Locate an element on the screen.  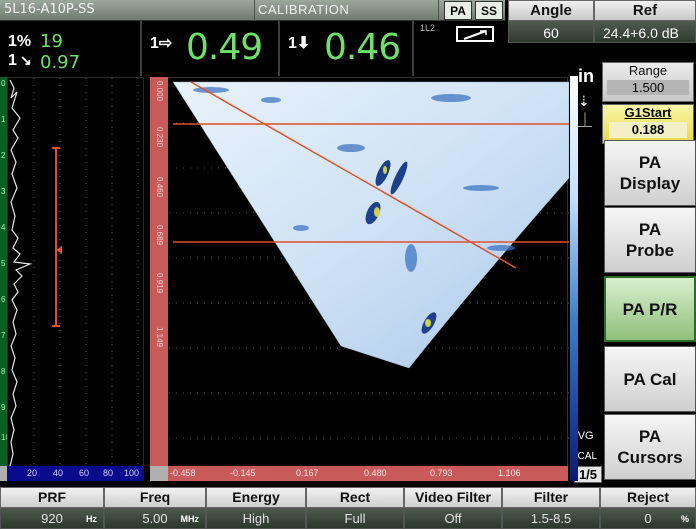
param-value: 920 Hz is located at coordinates (52, 518).